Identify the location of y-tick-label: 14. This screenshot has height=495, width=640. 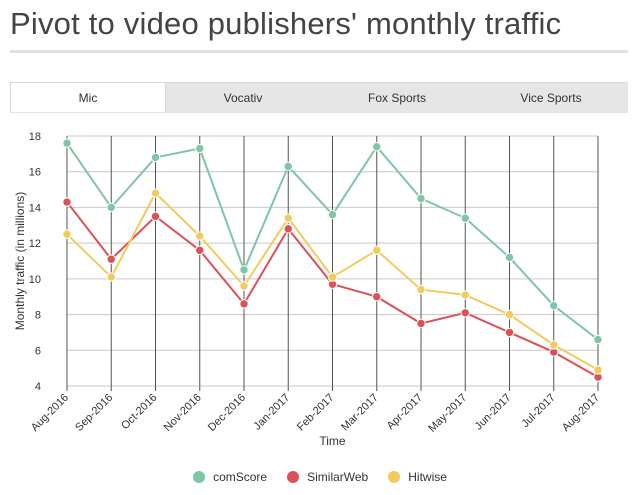
(35, 208).